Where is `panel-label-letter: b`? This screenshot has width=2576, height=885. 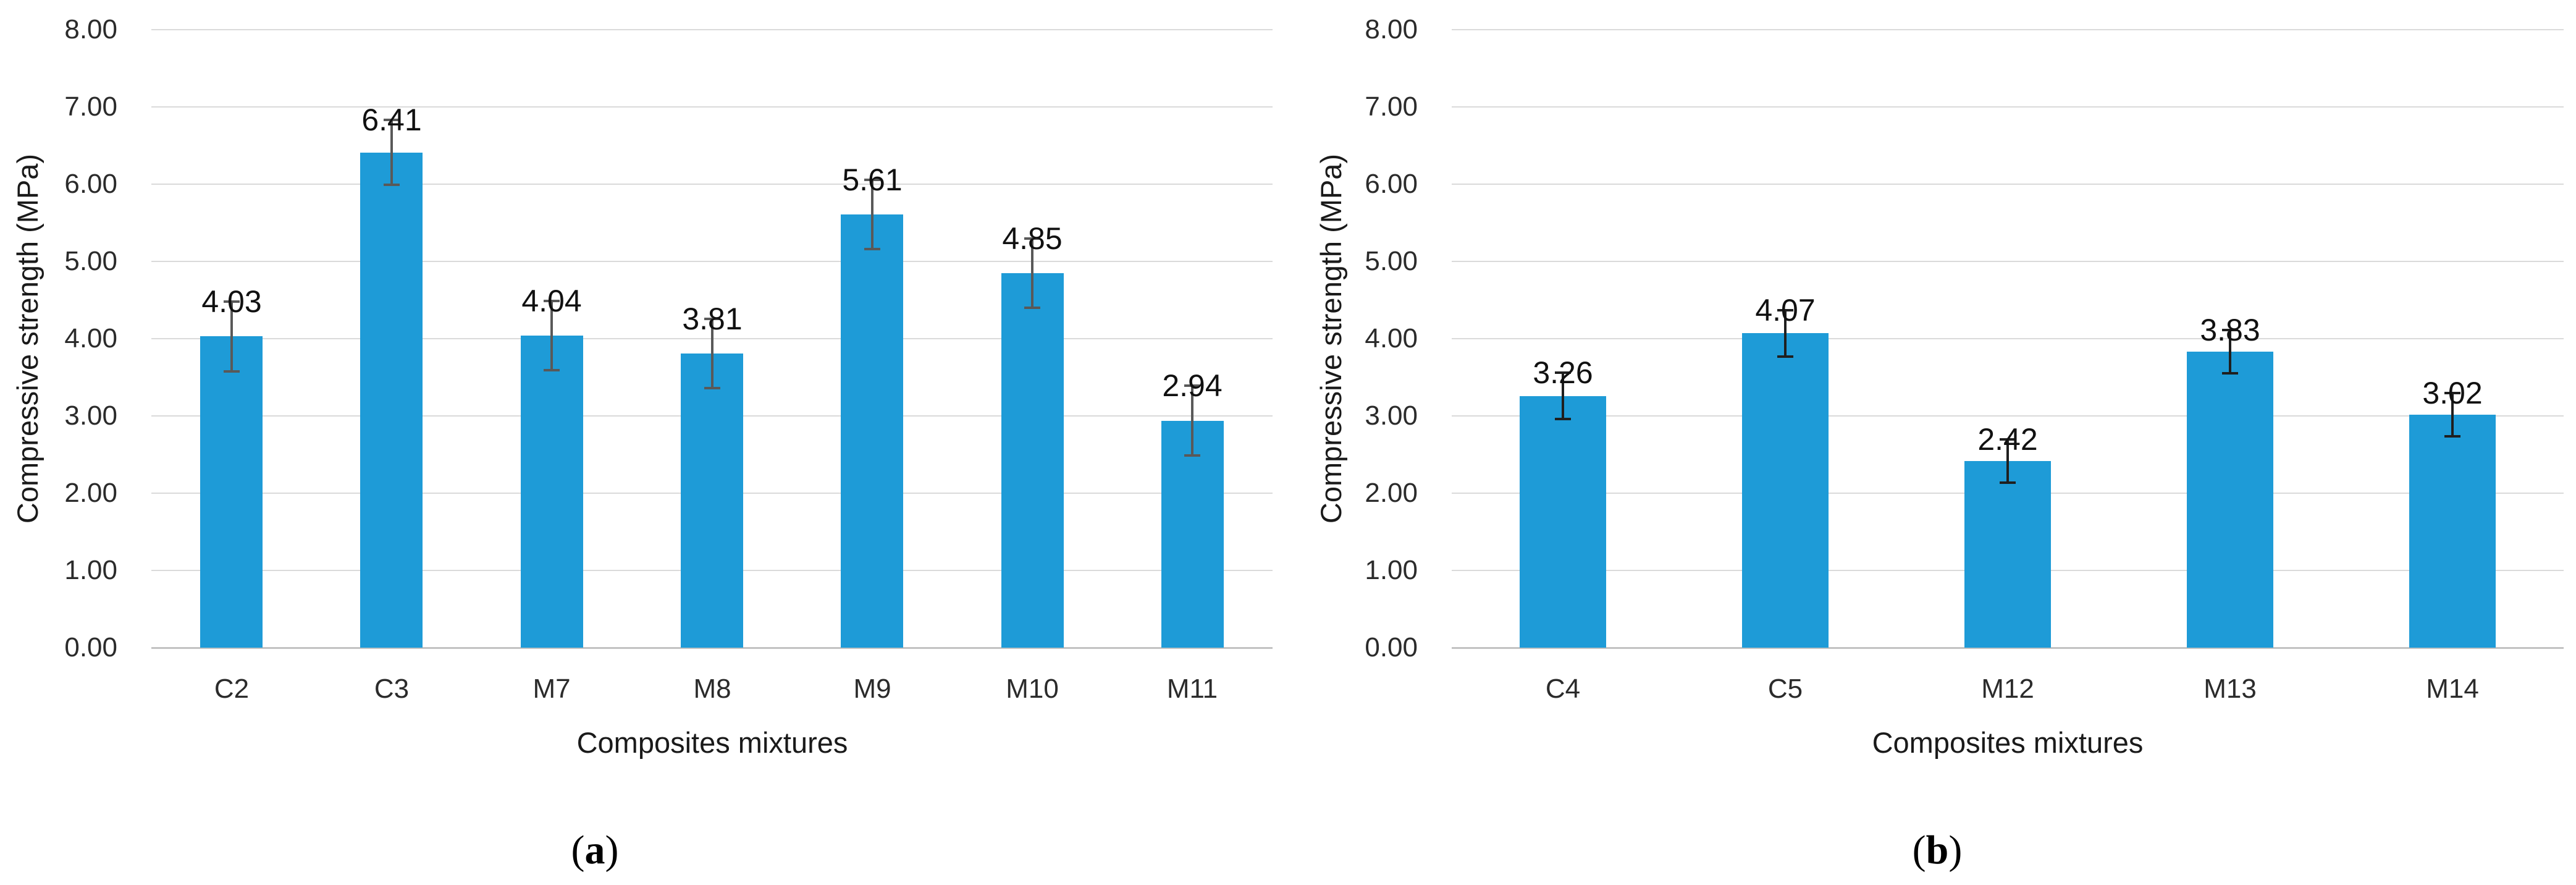
panel-label-letter: b is located at coordinates (1937, 851).